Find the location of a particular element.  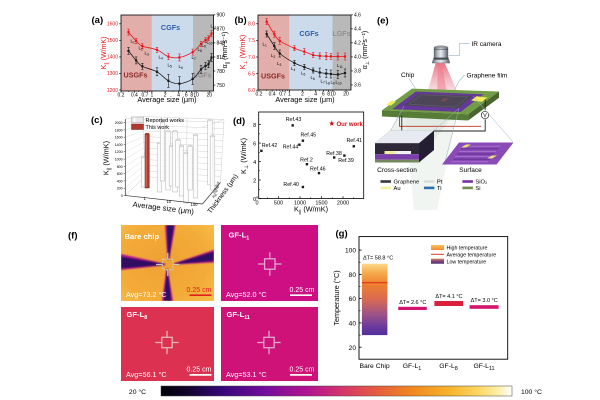

svg-text: 4.2 is located at coordinates (357, 44).